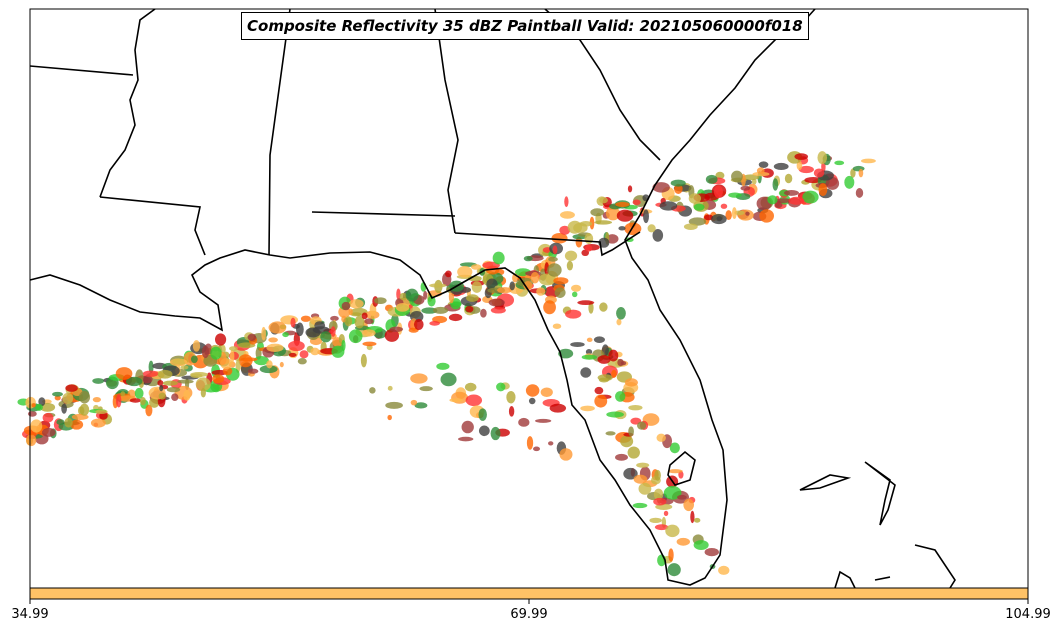 This screenshot has height=633, width=1062. I want to click on state-border-tx-la, so click(81, 70).